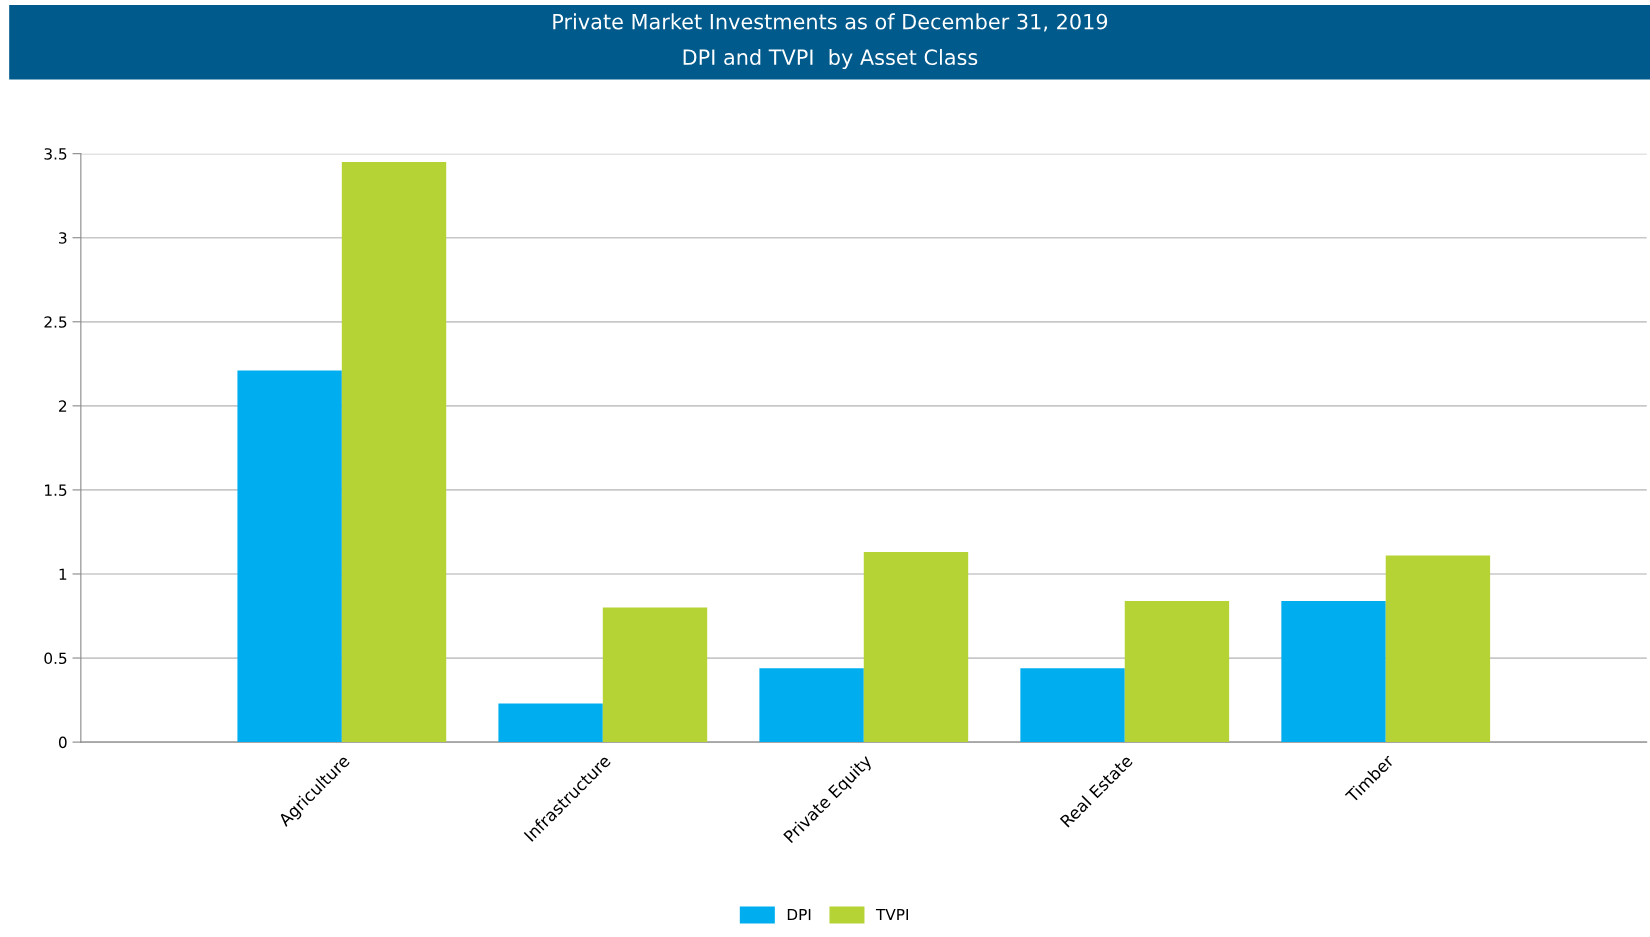 The image size is (1650, 937). I want to click on y-tick-label: 0.5, so click(55, 658).